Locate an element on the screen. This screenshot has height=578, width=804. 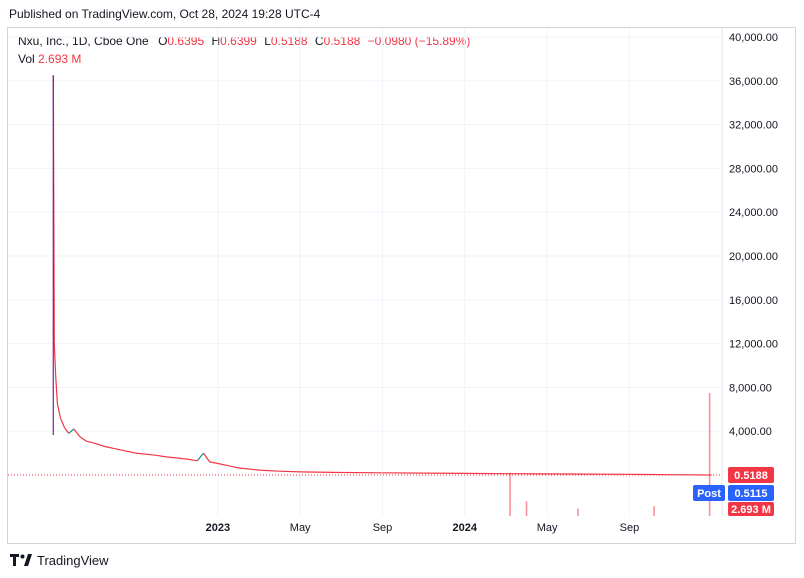
close-label: C is located at coordinates (319, 41).